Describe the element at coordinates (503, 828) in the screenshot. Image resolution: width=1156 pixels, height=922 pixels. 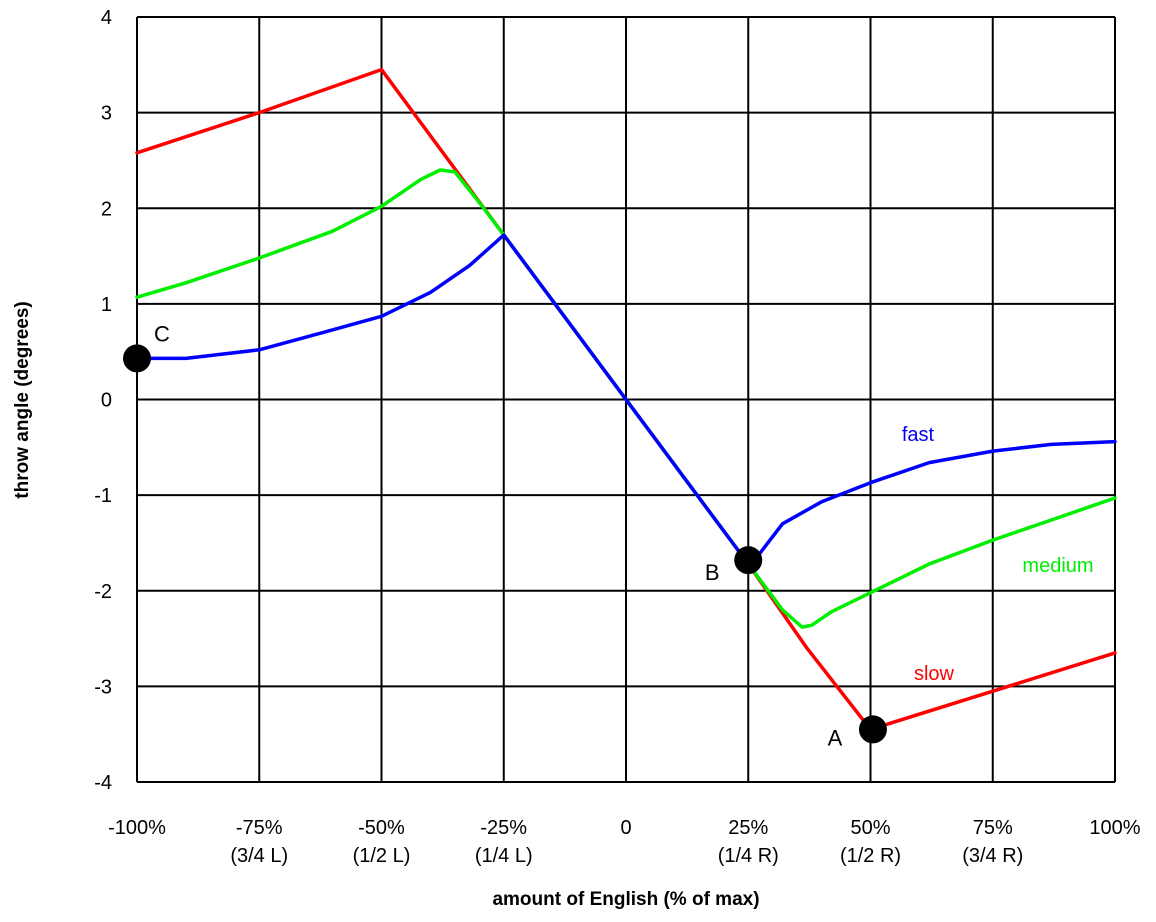
I see `x-tick-label: -25%` at that location.